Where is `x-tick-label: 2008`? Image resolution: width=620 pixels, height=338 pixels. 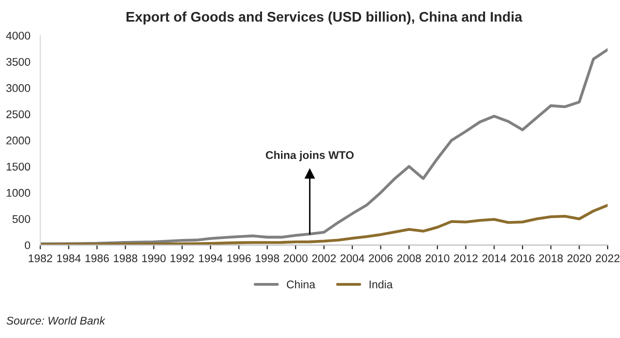 x-tick-label: 2008 is located at coordinates (409, 258).